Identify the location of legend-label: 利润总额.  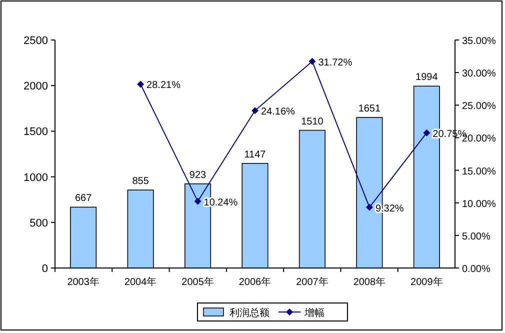
(250, 313).